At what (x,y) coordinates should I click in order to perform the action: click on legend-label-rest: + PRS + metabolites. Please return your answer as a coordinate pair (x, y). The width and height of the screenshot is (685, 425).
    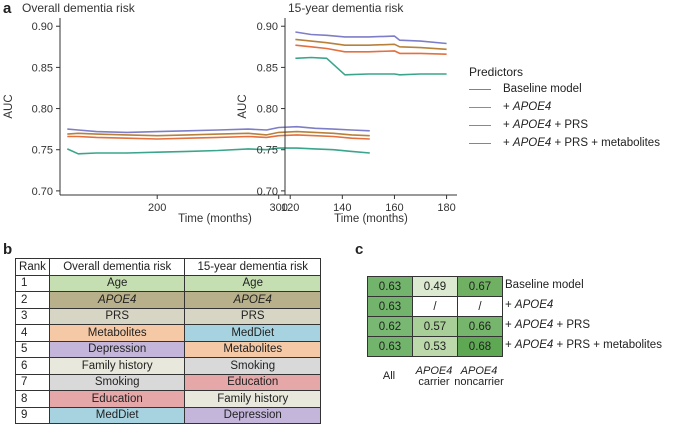
    Looking at the image, I should click on (605, 143).